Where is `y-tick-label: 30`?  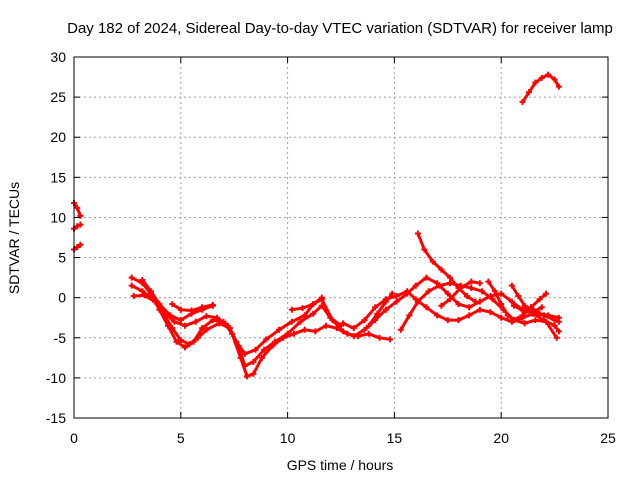 y-tick-label: 30 is located at coordinates (58, 57).